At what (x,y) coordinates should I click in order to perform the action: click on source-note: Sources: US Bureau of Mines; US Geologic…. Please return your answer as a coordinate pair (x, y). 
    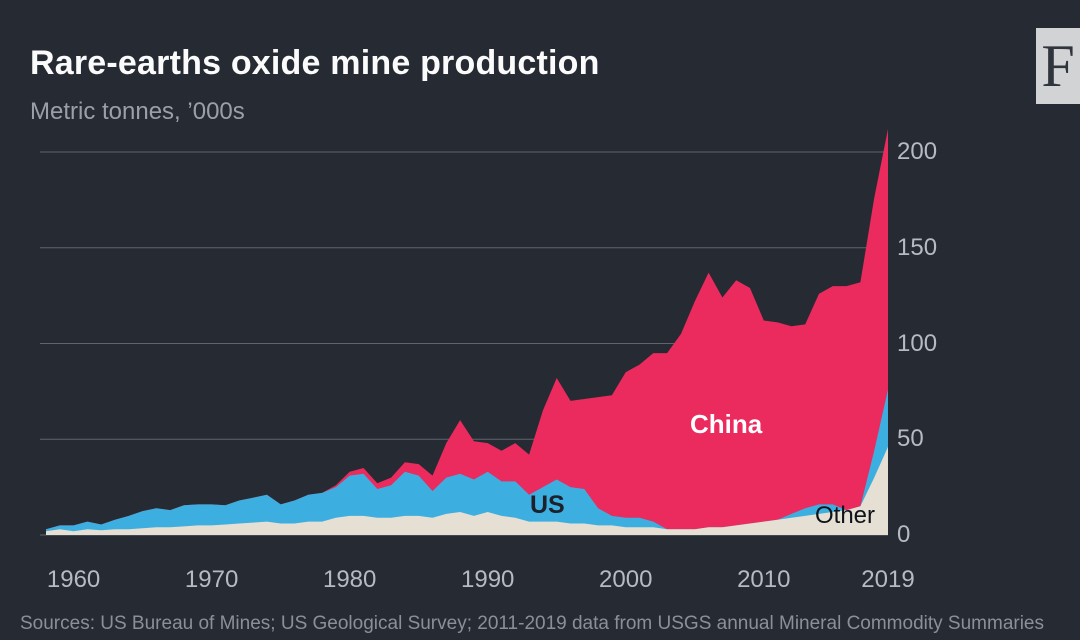
    Looking at the image, I should click on (532, 623).